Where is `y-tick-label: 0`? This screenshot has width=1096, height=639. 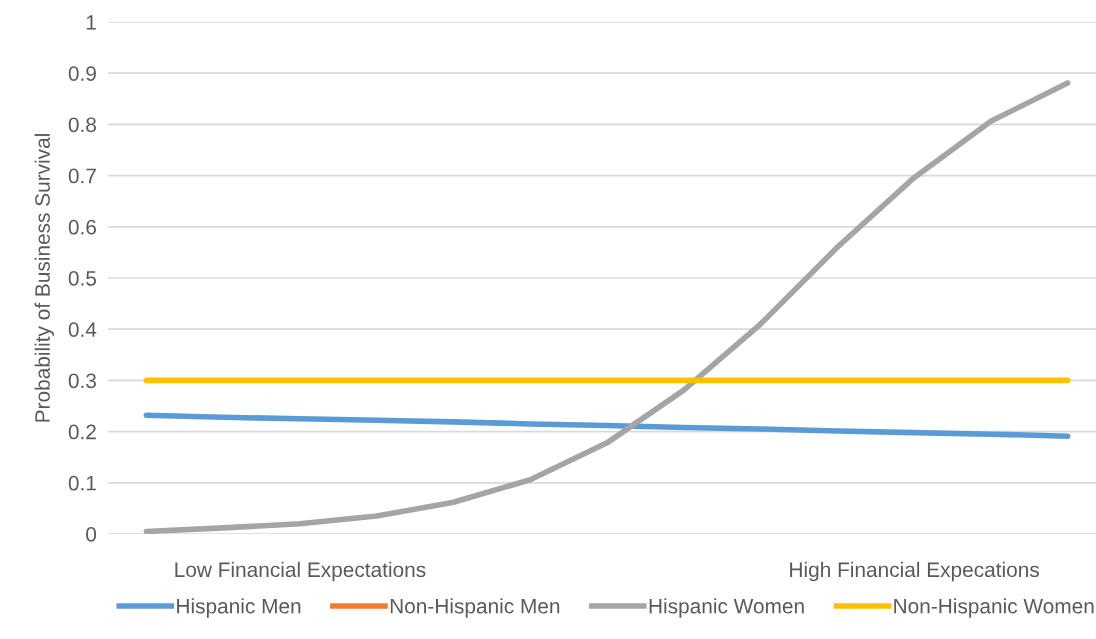 y-tick-label: 0 is located at coordinates (91, 534).